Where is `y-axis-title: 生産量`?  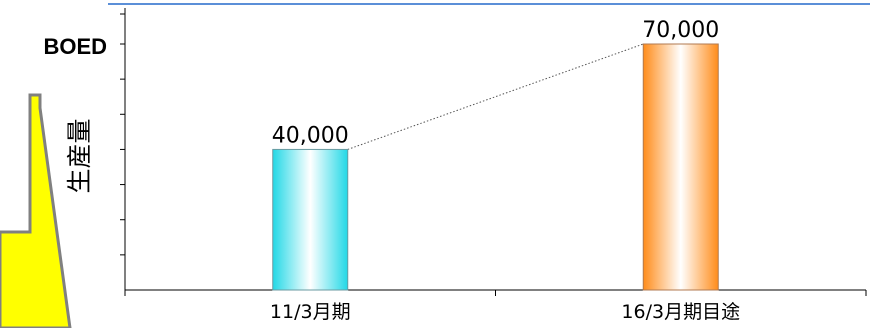 y-axis-title: 生産量 is located at coordinates (79, 155).